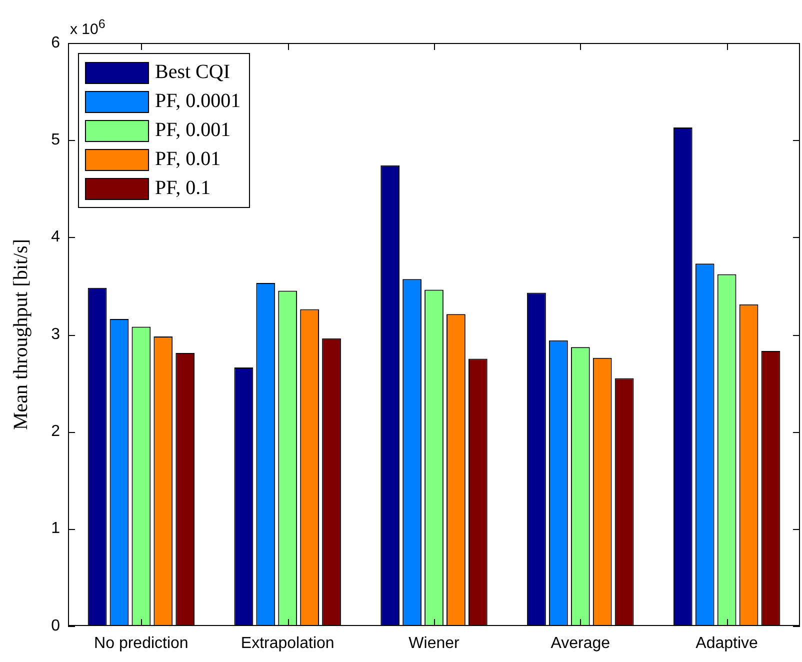 This screenshot has width=802, height=662. What do you see at coordinates (192, 72) in the screenshot?
I see `legend-label: Best CQI` at bounding box center [192, 72].